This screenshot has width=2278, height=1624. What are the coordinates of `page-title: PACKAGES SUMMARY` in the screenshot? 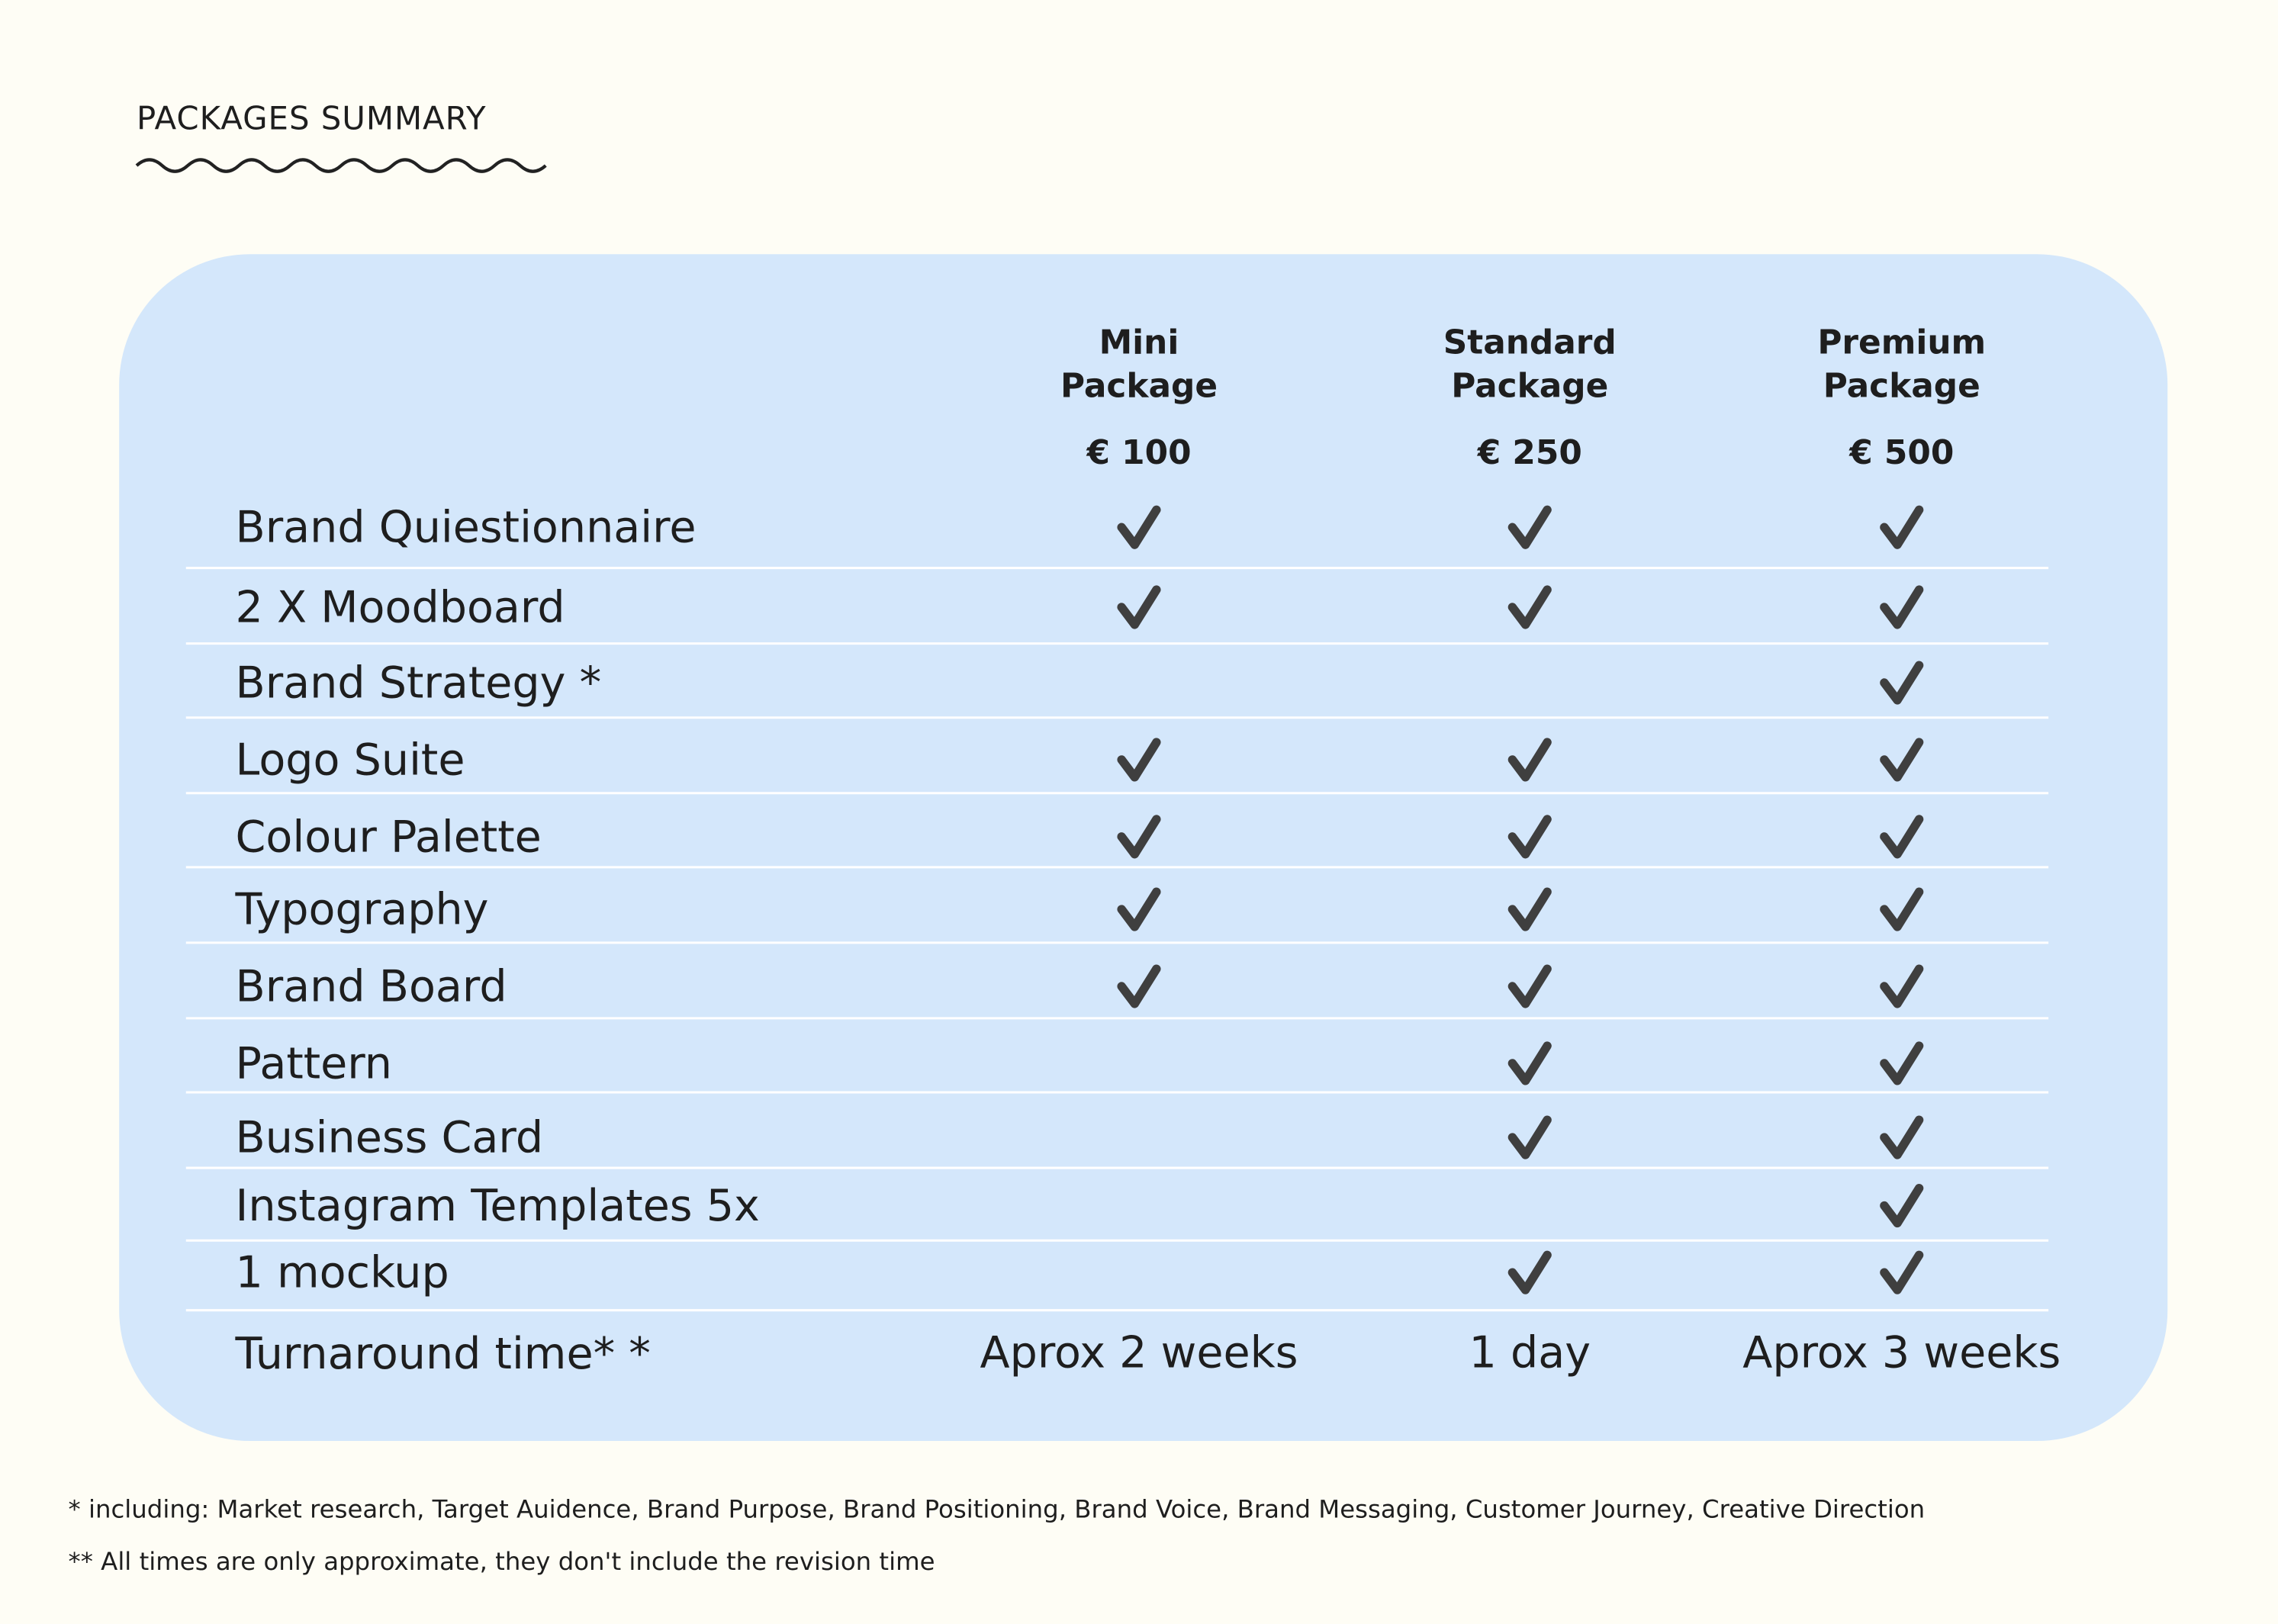 It's located at (312, 118).